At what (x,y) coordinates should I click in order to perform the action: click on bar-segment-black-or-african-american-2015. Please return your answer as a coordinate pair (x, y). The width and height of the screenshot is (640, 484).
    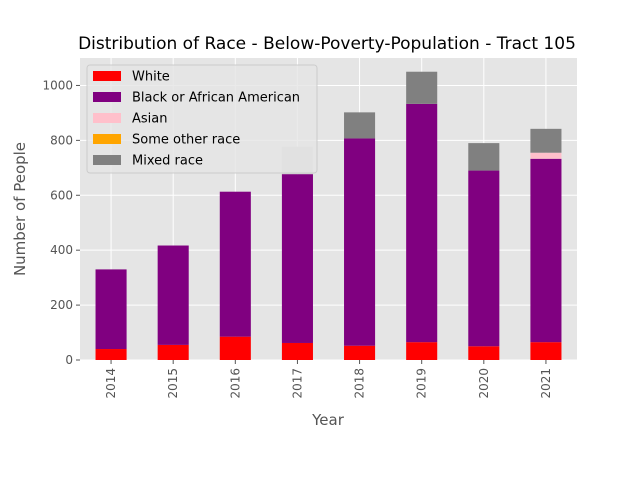
    Looking at the image, I should click on (173, 295).